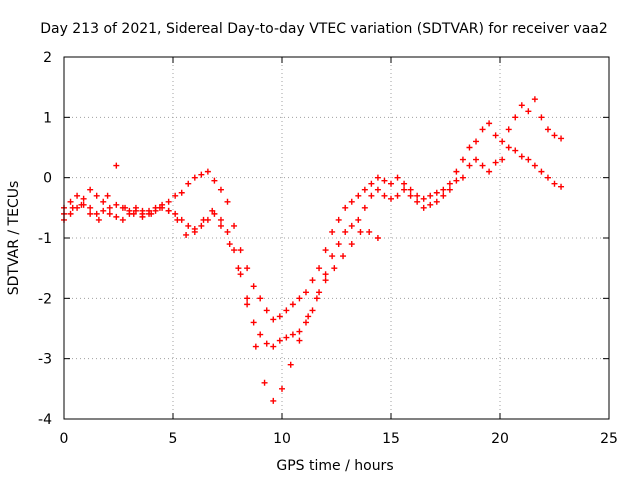  I want to click on y-tick-label: -2, so click(45, 299).